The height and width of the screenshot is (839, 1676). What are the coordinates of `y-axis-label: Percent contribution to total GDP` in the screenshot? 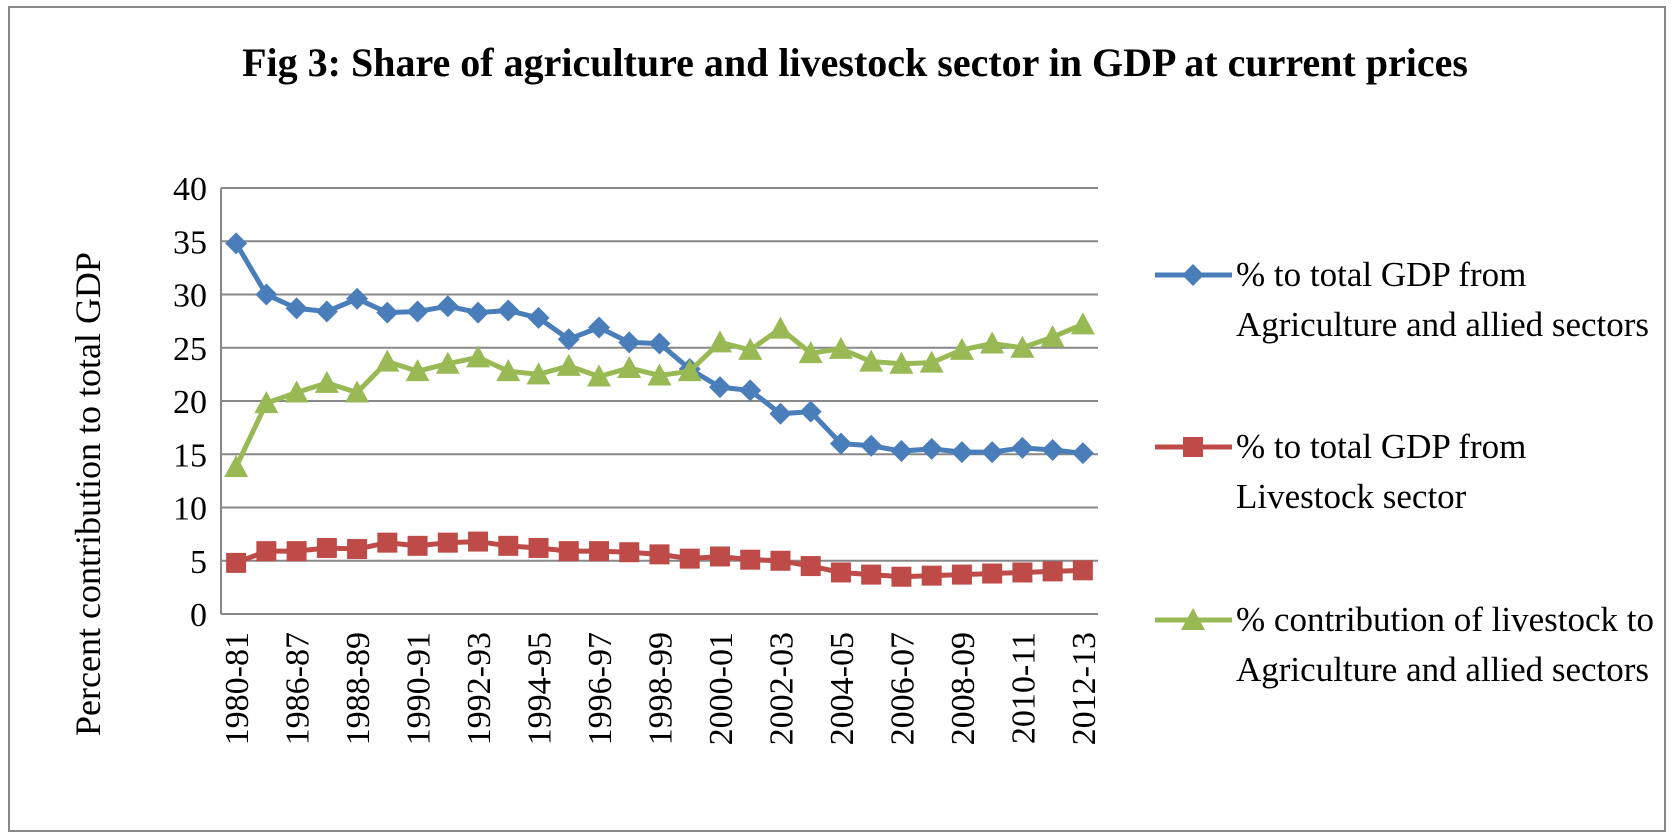 It's located at (88, 494).